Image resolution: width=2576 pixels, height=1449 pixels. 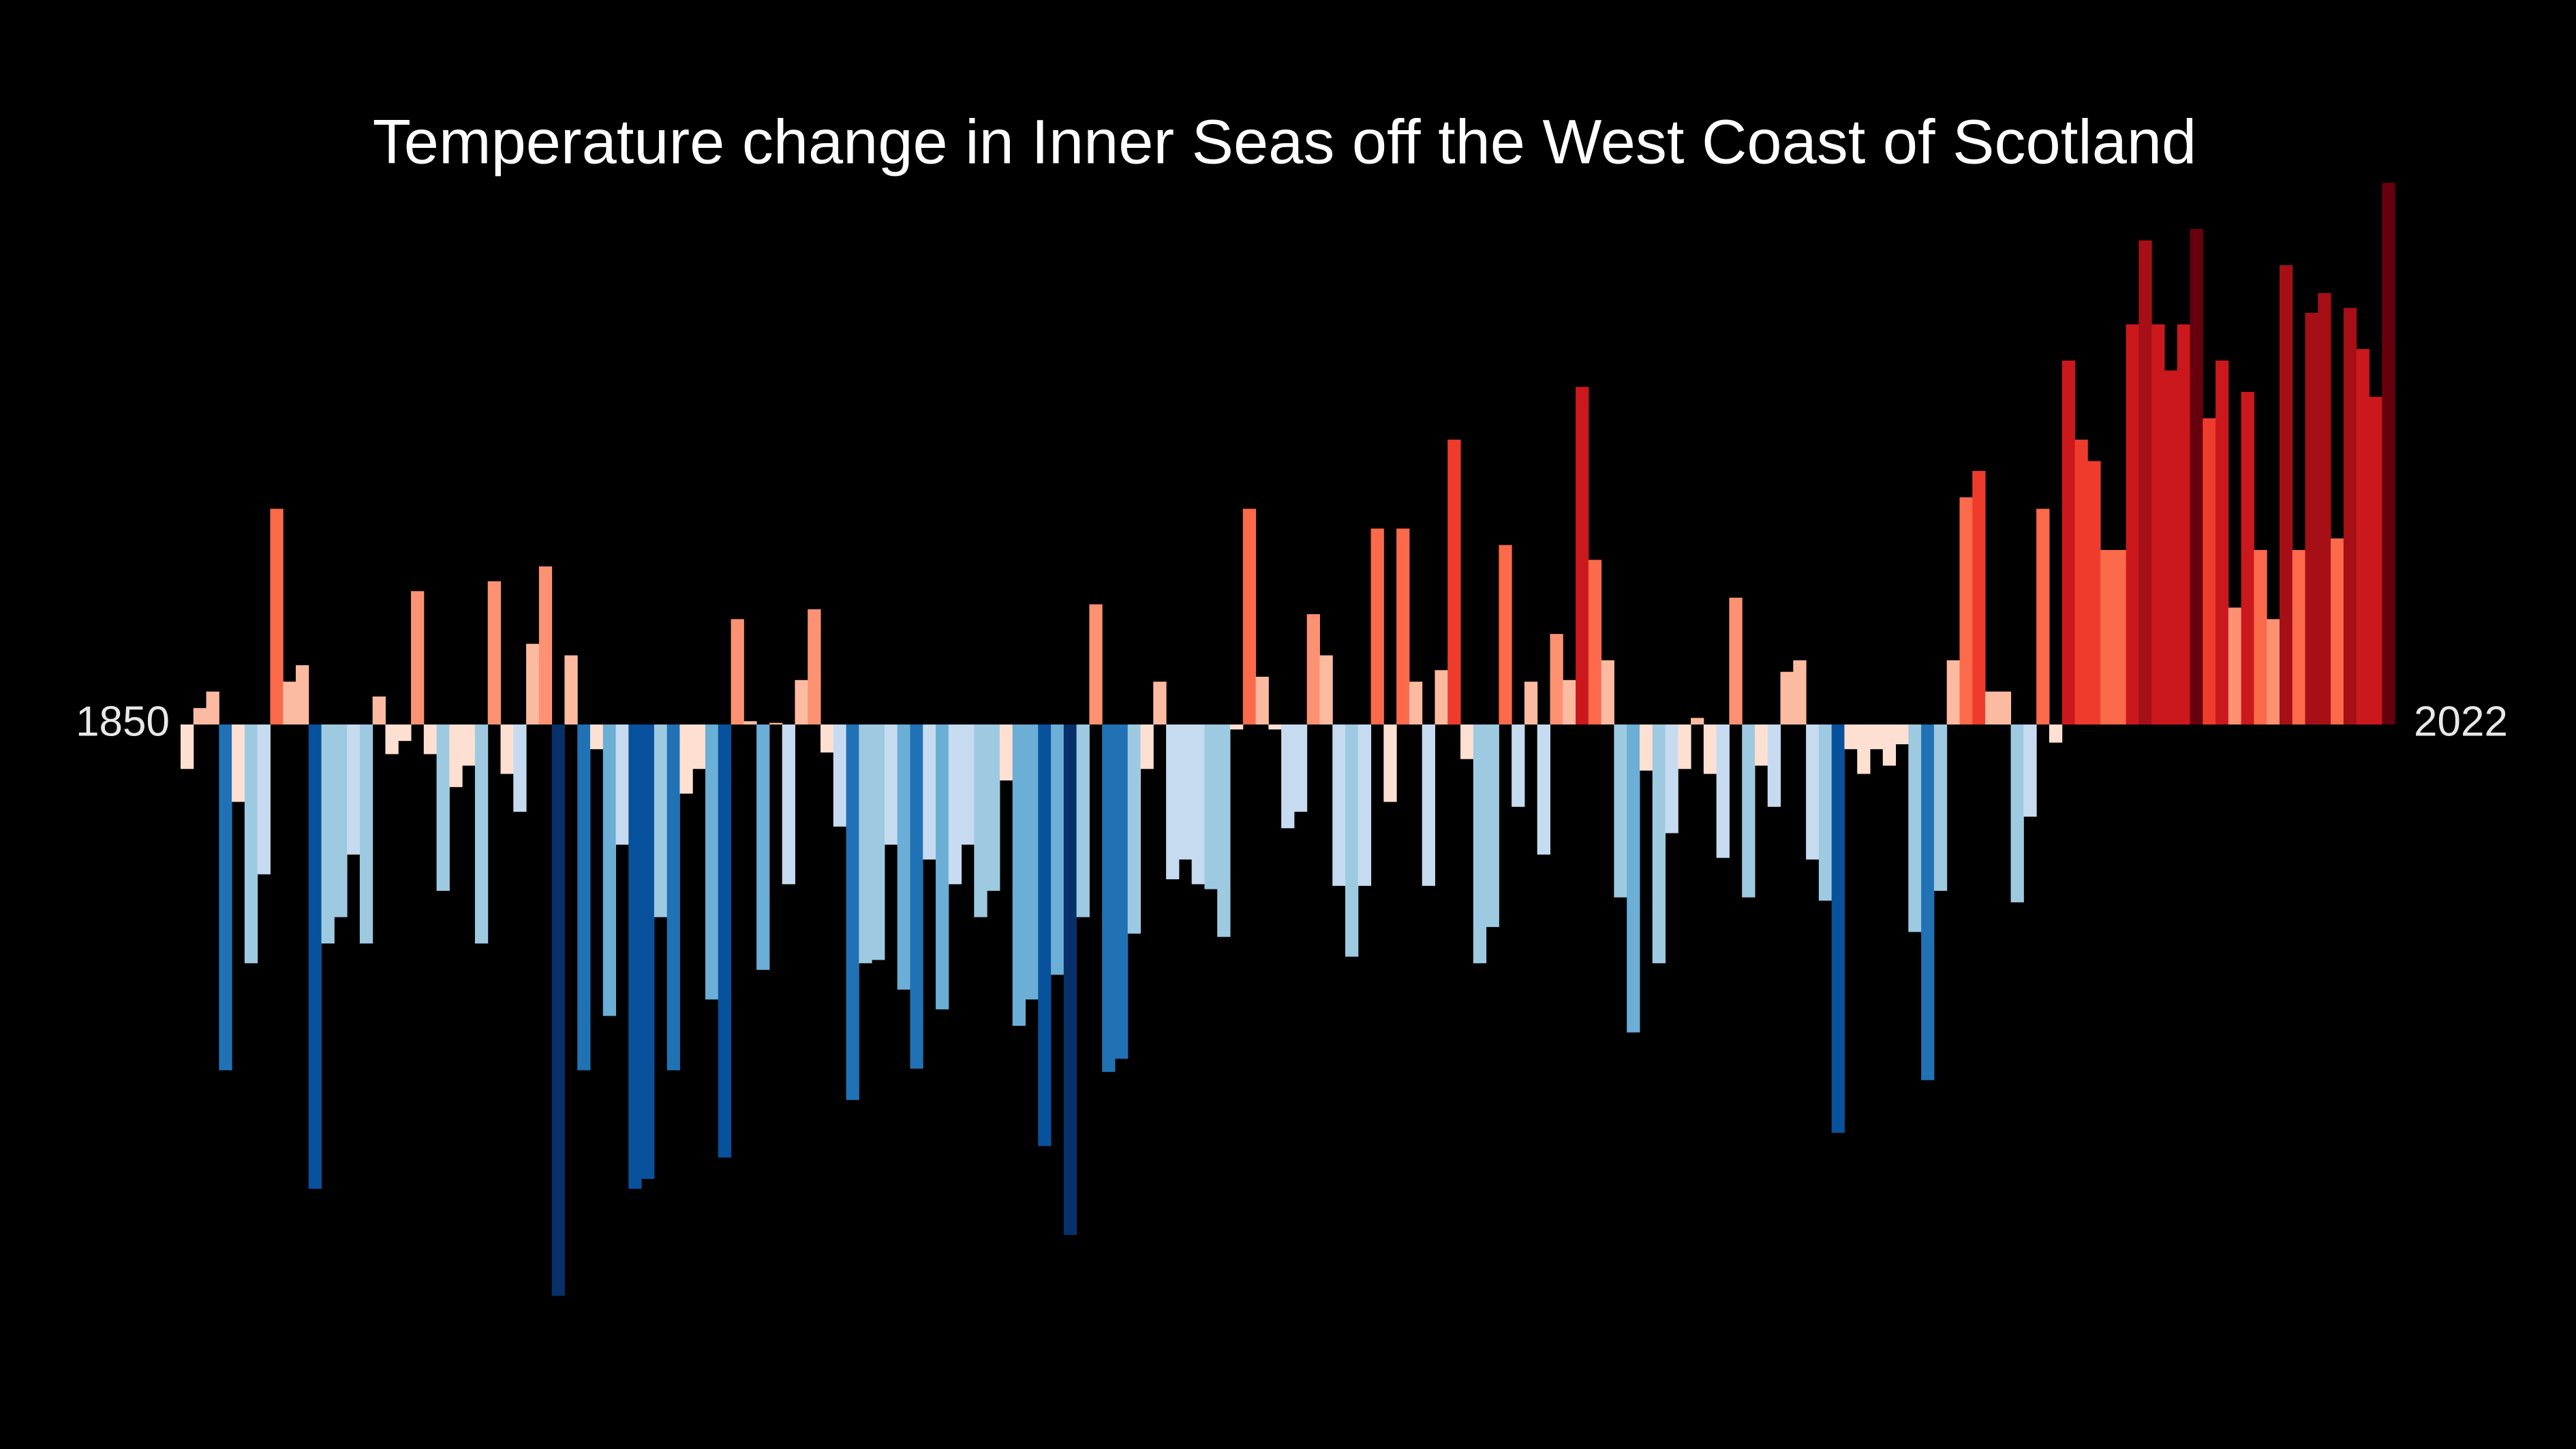 I want to click on end-year-label: 2022, so click(x=2461, y=722).